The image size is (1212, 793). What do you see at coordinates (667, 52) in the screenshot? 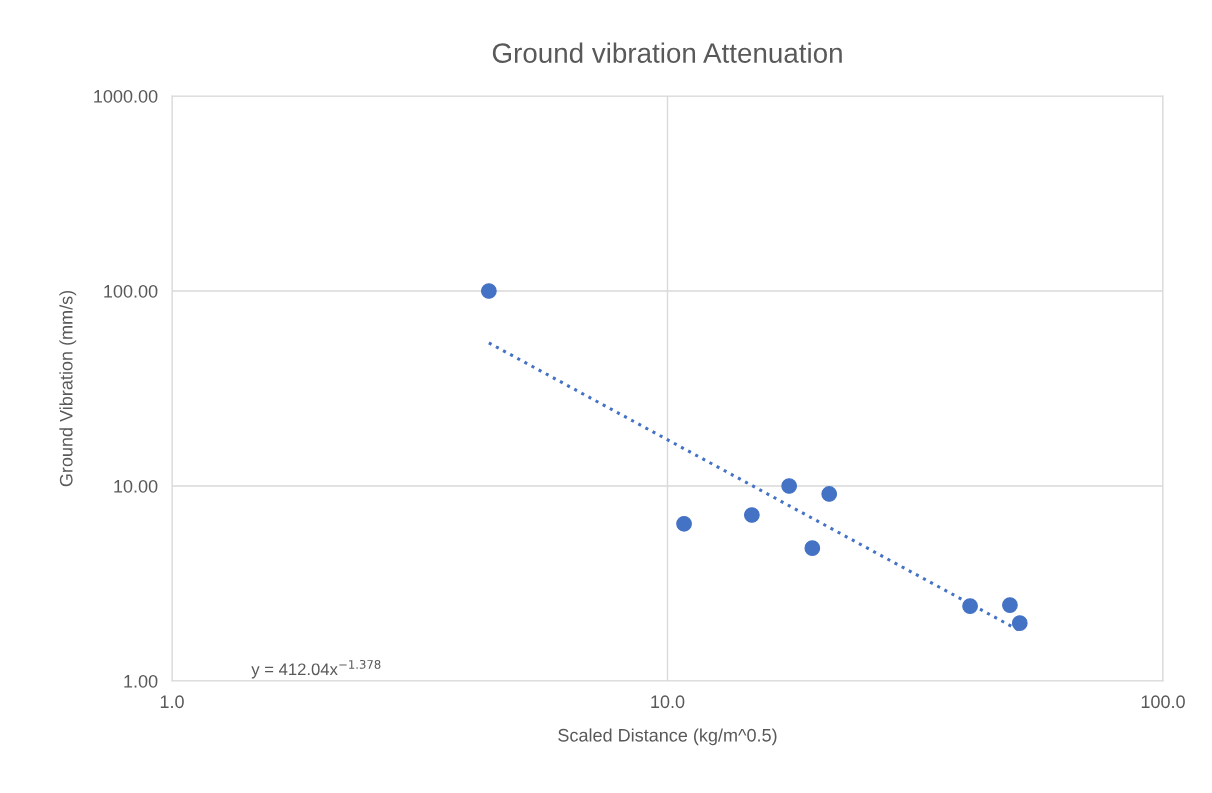
I see `chart-title: Ground vibration Attenuation` at bounding box center [667, 52].